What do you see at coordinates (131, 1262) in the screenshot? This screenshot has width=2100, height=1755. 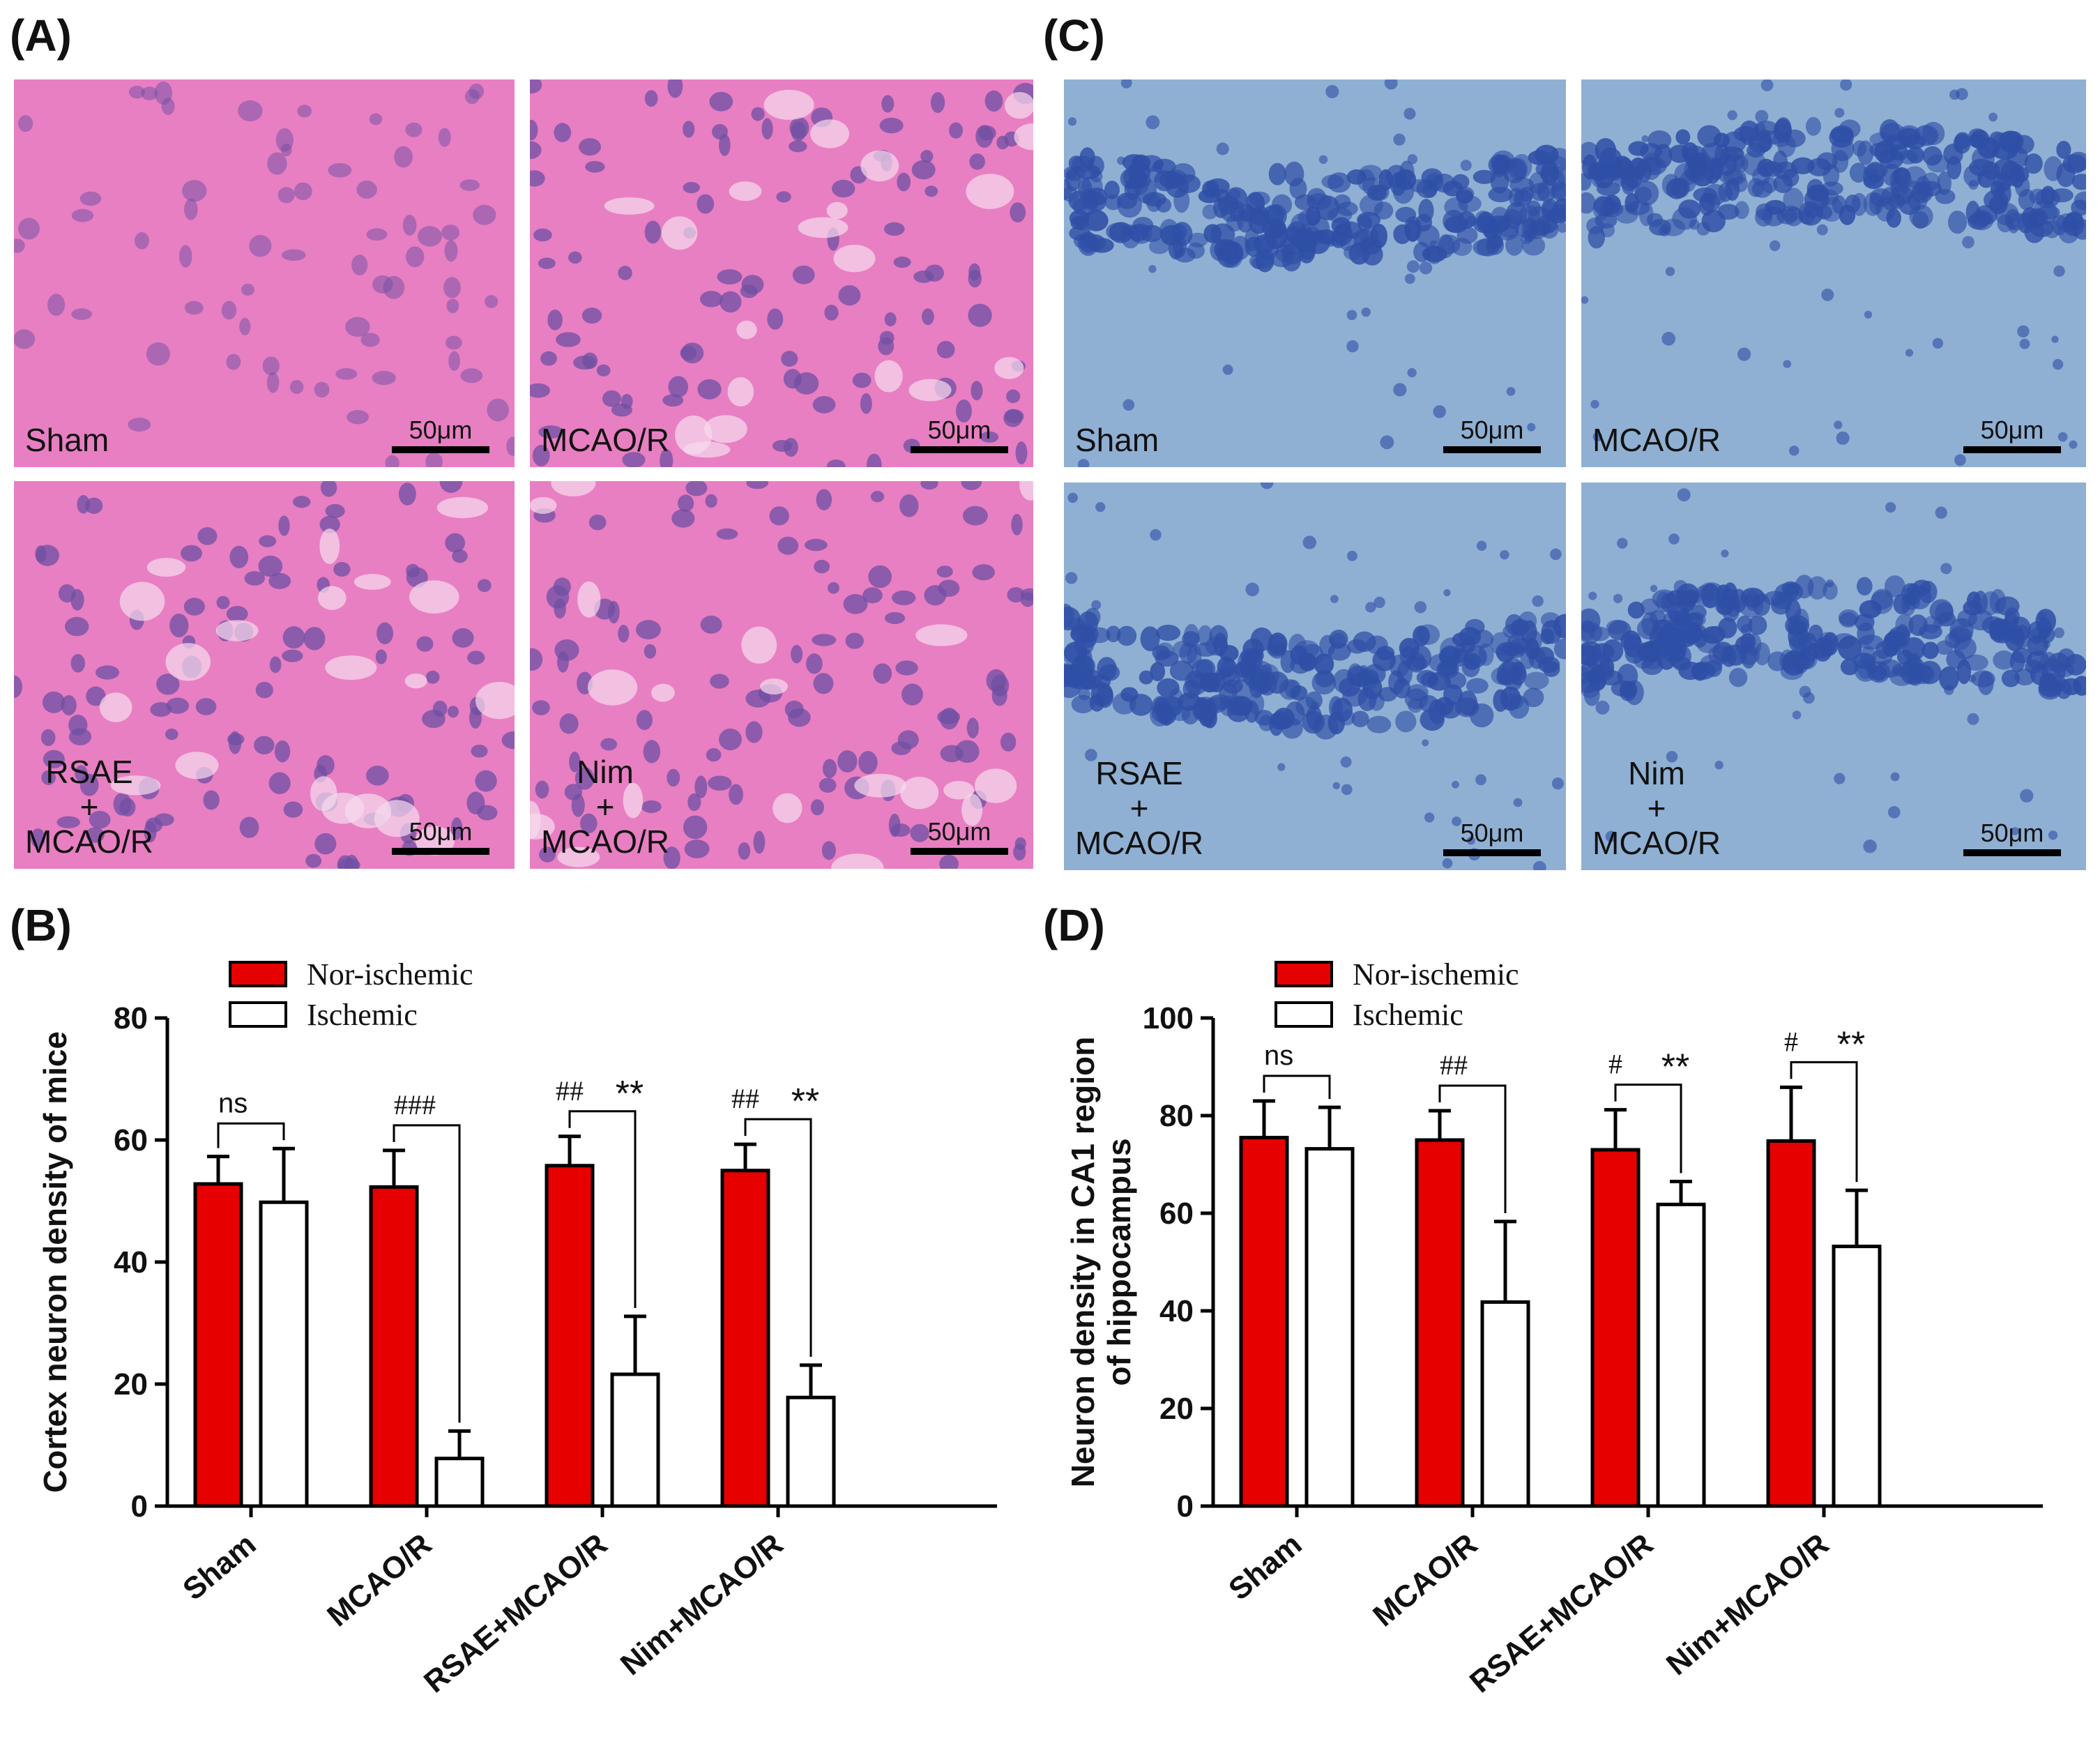 I see `y-tick-label: 40` at bounding box center [131, 1262].